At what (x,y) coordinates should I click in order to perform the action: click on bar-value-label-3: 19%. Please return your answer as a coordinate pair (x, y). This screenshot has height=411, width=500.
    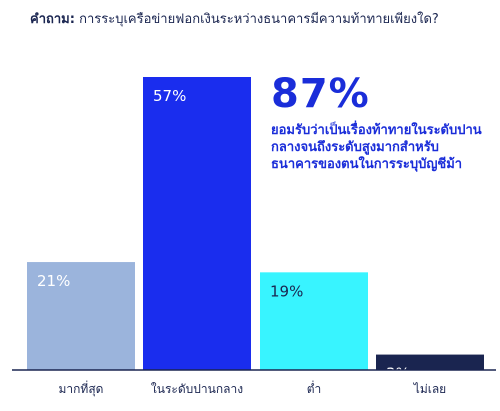
    Looking at the image, I should click on (286, 291).